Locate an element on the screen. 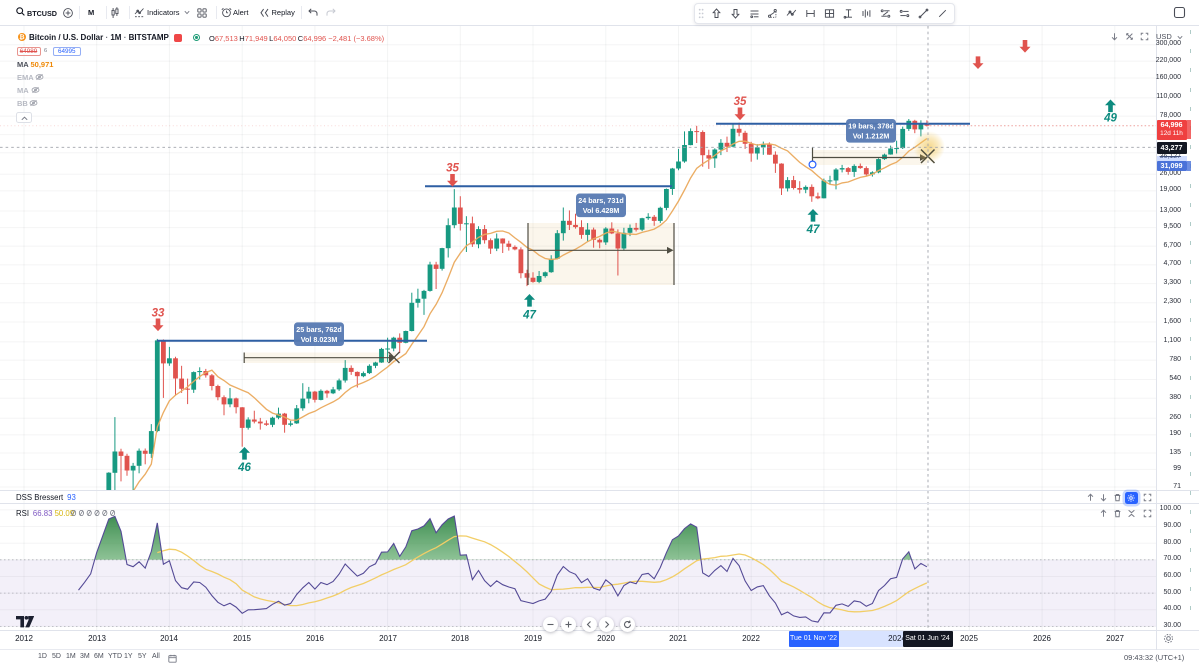  svg-text: Vol 1.212M is located at coordinates (871, 136).